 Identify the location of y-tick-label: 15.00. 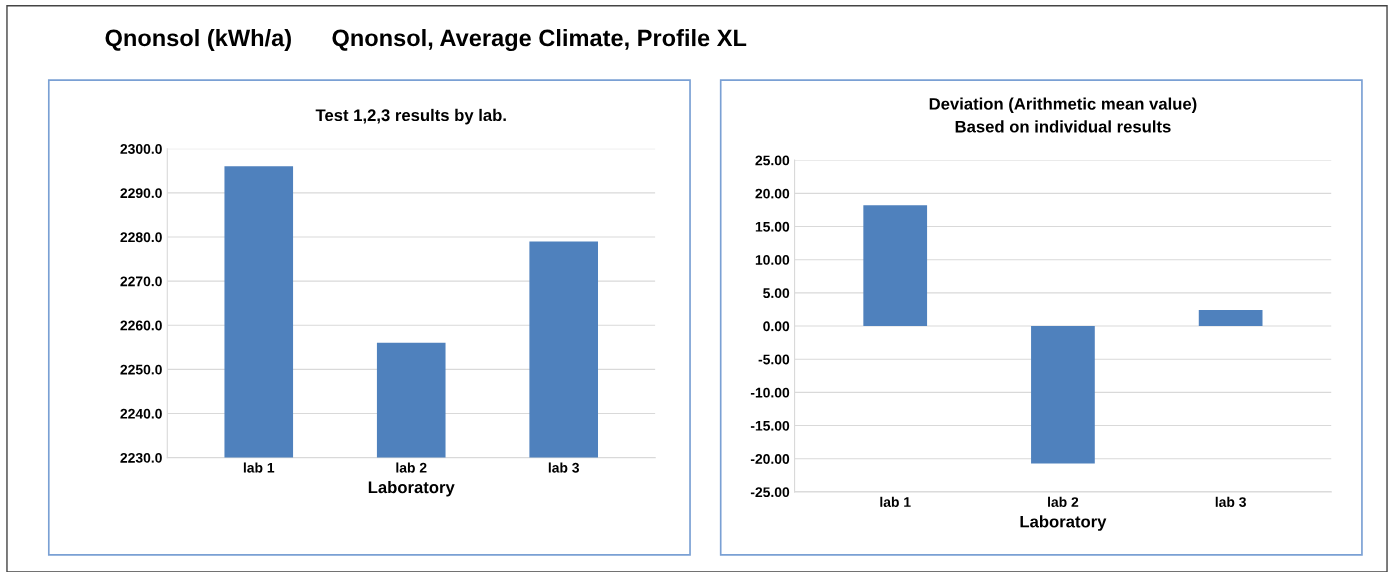
(772, 226).